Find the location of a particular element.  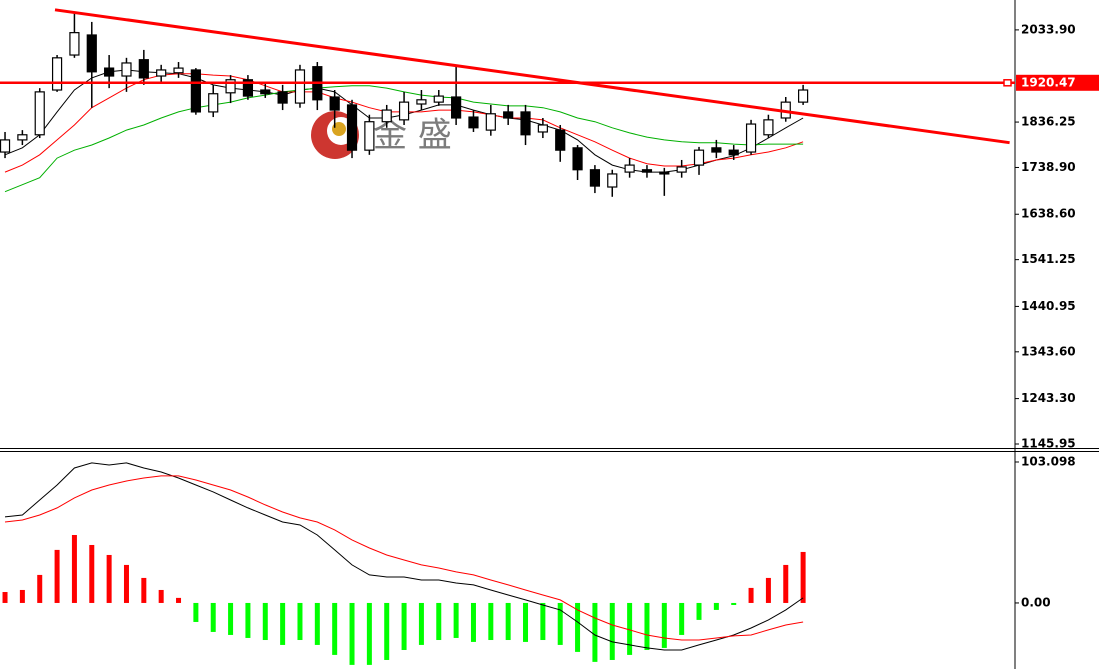

y-tick-label: 103.098 is located at coordinates (1048, 461).